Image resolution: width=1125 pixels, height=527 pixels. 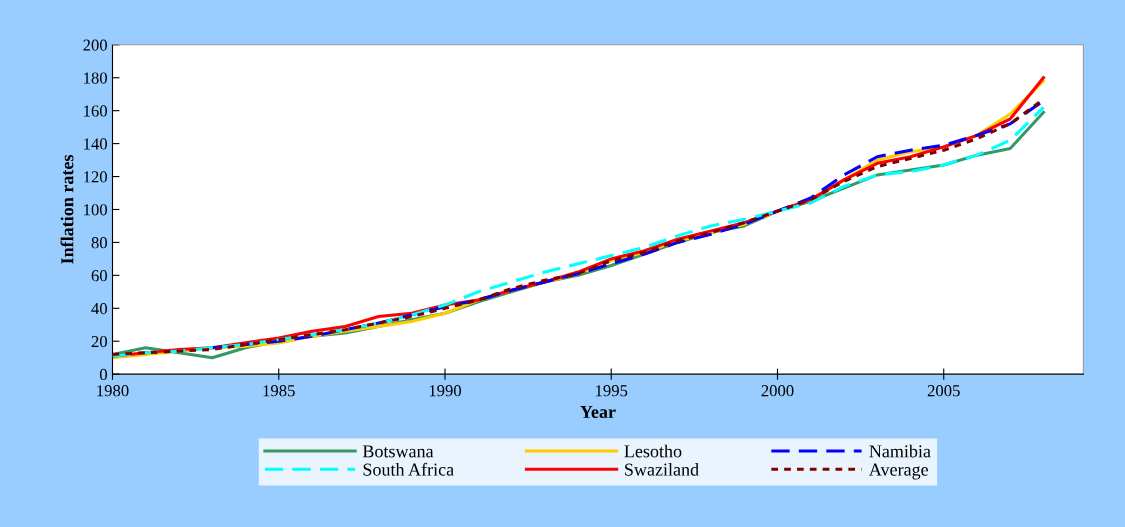 What do you see at coordinates (99, 243) in the screenshot?
I see `y-tick-label: 80` at bounding box center [99, 243].